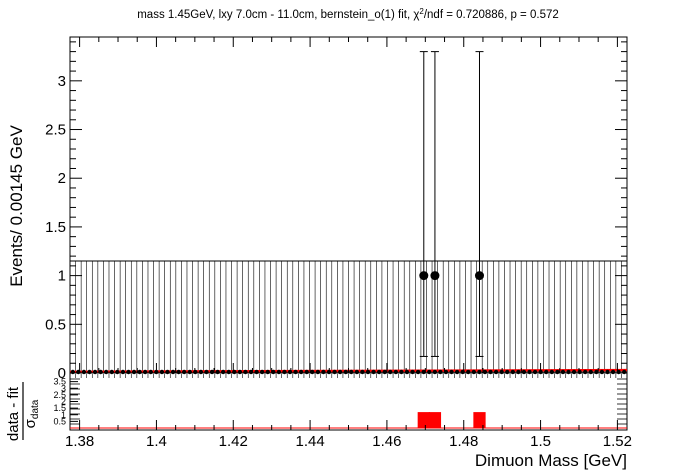 This screenshot has width=696, height=472. I want to click on x-tick-label: 1.52, so click(617, 441).